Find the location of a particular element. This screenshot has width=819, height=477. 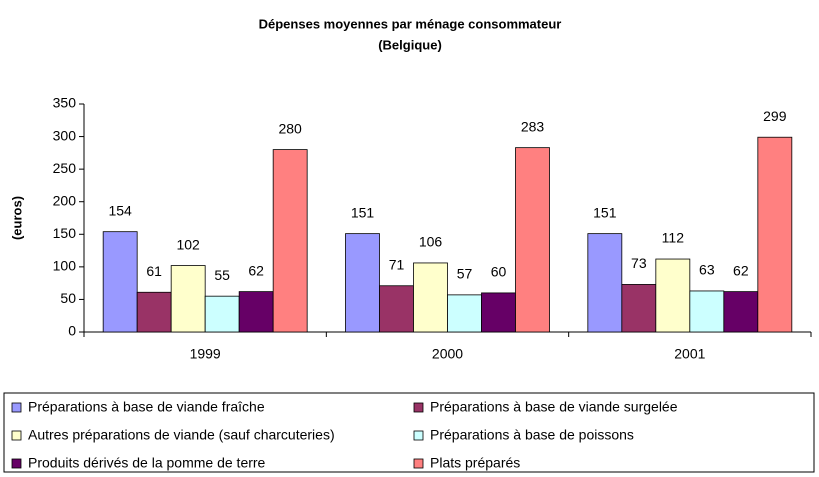

value-label: 55 is located at coordinates (222, 275).